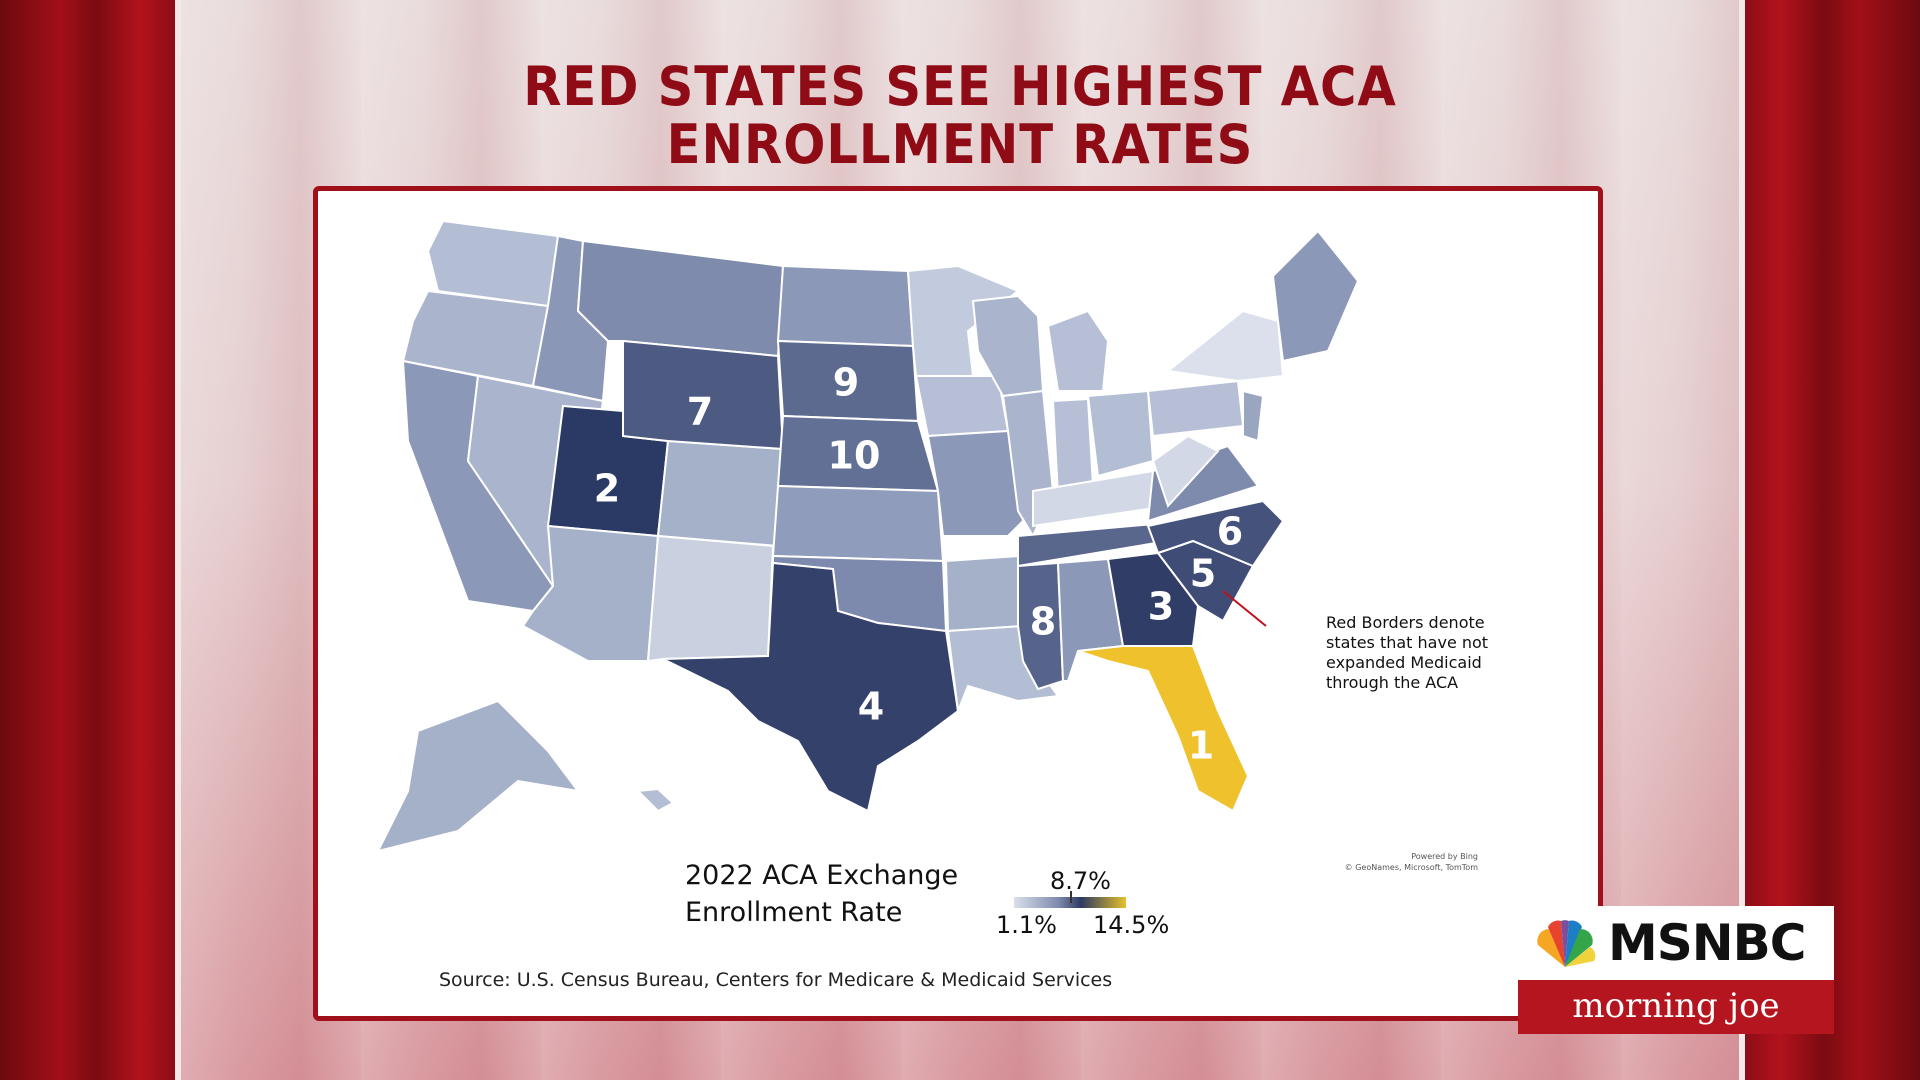 The height and width of the screenshot is (1080, 1920). I want to click on state-north-dakota, so click(845, 306).